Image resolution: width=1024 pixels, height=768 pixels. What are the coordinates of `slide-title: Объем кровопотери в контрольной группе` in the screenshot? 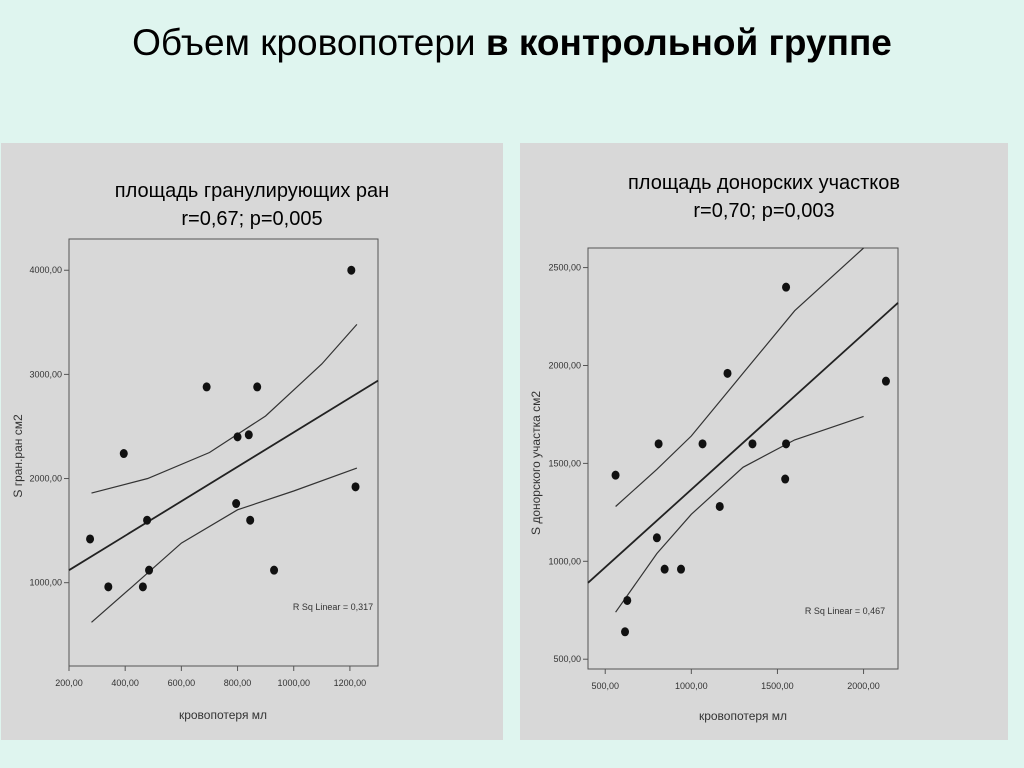 It's located at (512, 43).